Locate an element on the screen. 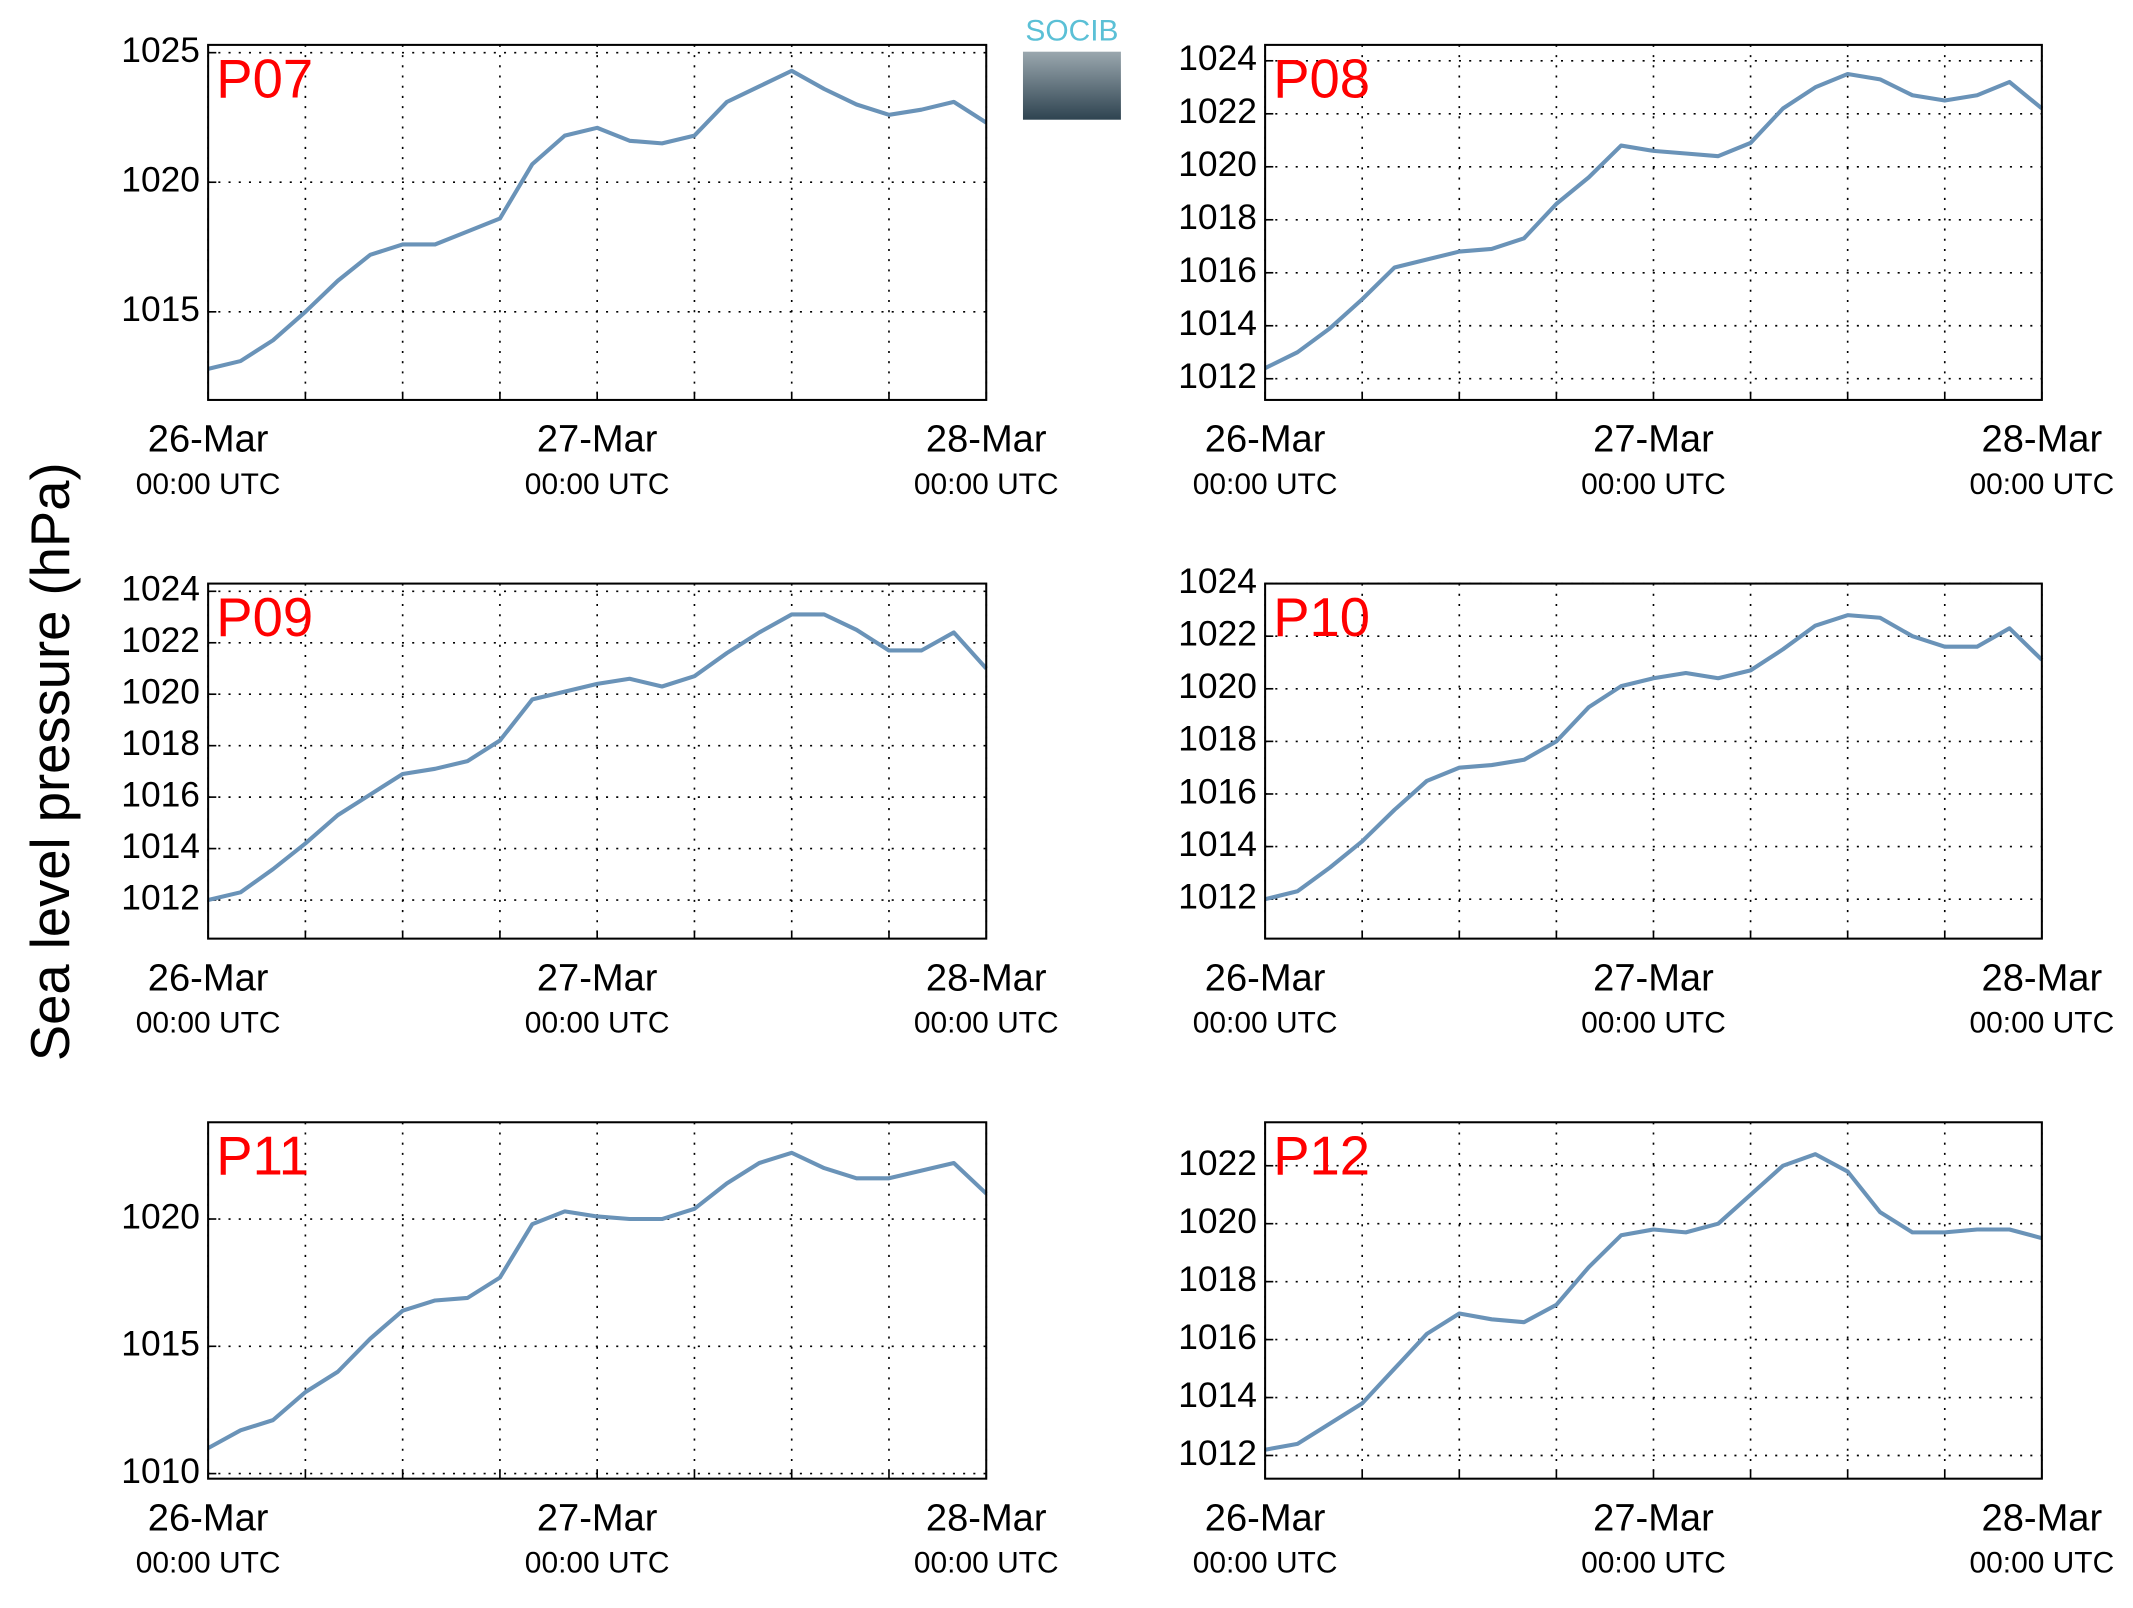  panel-title: P08 is located at coordinates (1321, 78).